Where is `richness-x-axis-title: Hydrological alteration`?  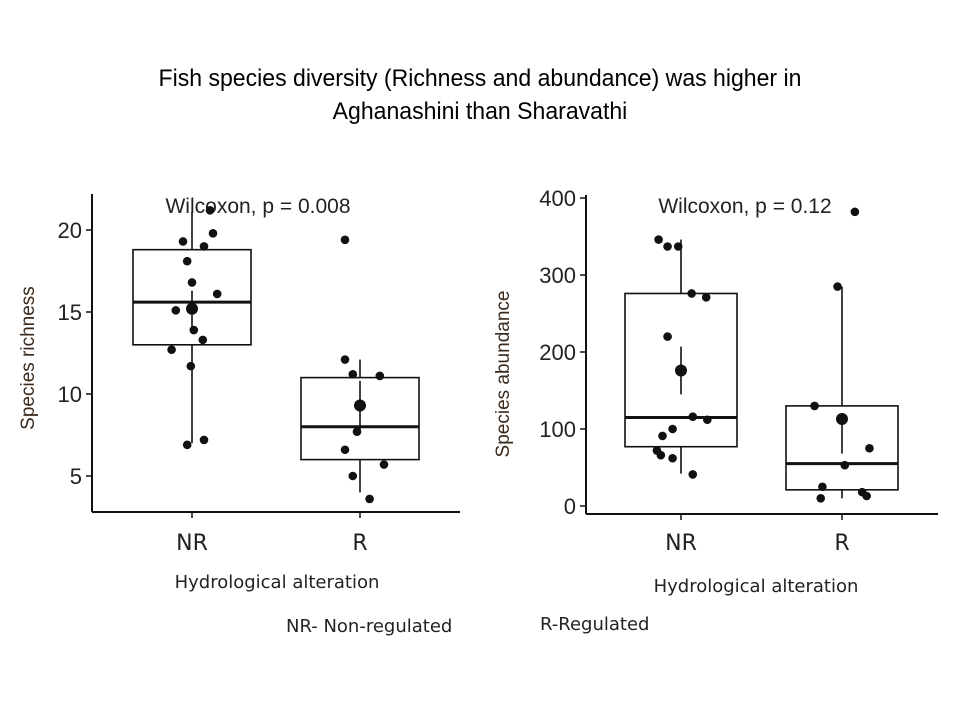
richness-x-axis-title: Hydrological alteration is located at coordinates (277, 582).